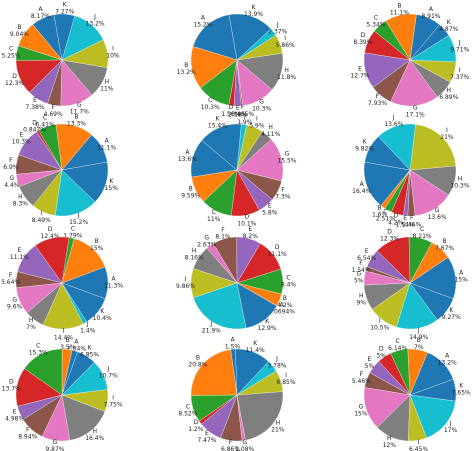 The width and height of the screenshot is (474, 451). I want to click on slice-value-label: 8.1%, so click(223, 236).